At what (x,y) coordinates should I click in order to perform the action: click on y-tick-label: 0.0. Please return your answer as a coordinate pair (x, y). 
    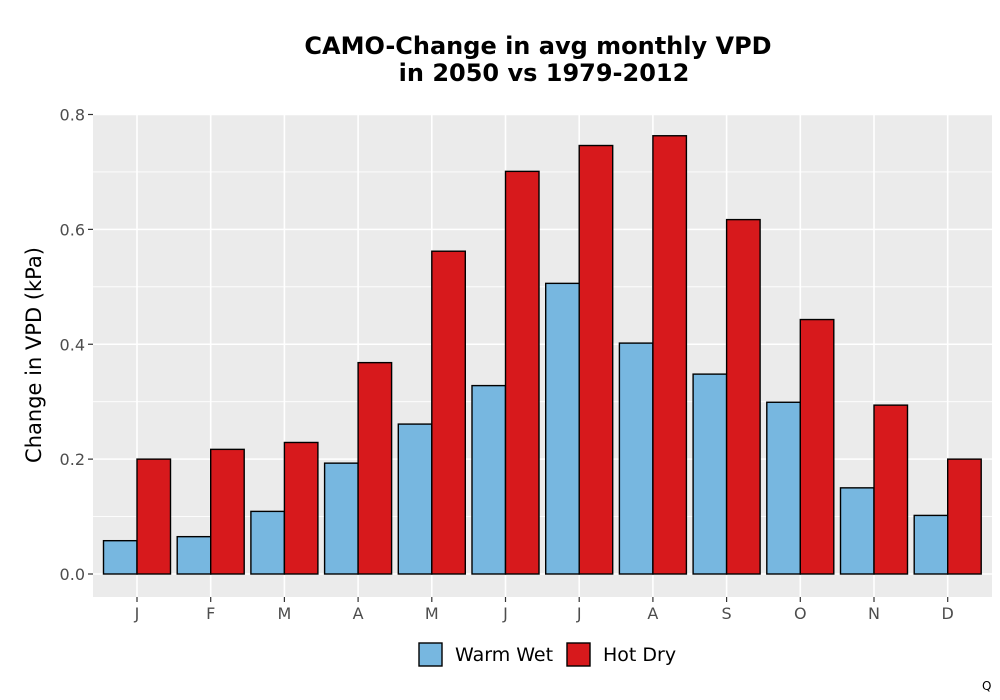
    Looking at the image, I should click on (72, 574).